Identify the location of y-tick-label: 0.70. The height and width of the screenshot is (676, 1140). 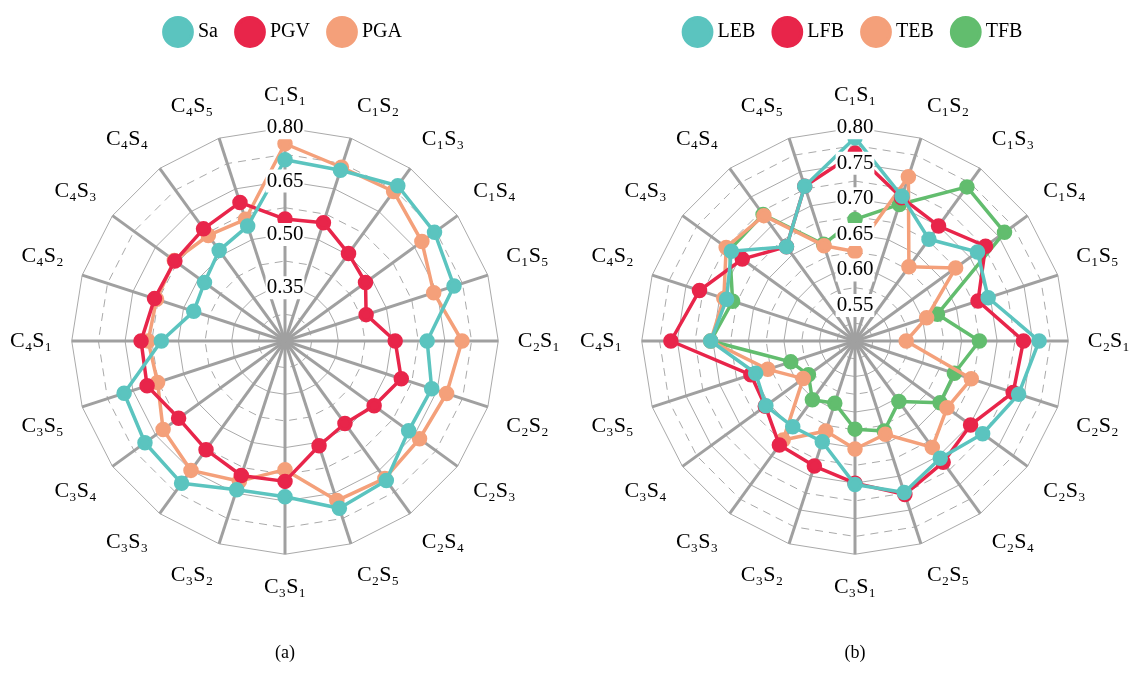
(855, 197).